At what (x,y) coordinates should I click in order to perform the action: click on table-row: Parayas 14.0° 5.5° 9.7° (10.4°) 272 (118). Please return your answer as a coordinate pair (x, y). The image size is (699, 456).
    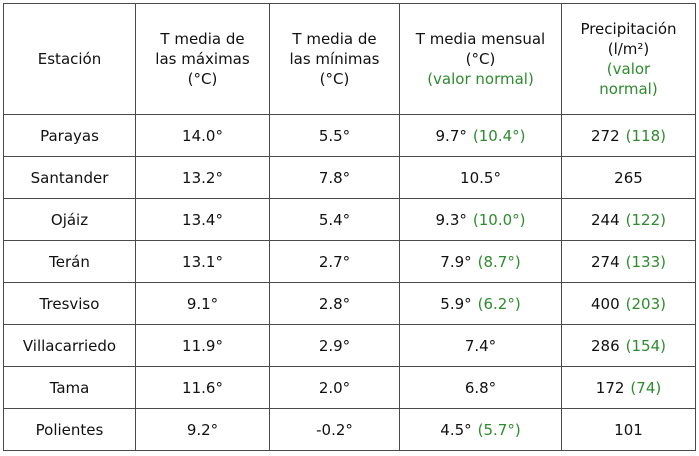
    Looking at the image, I should click on (349, 135).